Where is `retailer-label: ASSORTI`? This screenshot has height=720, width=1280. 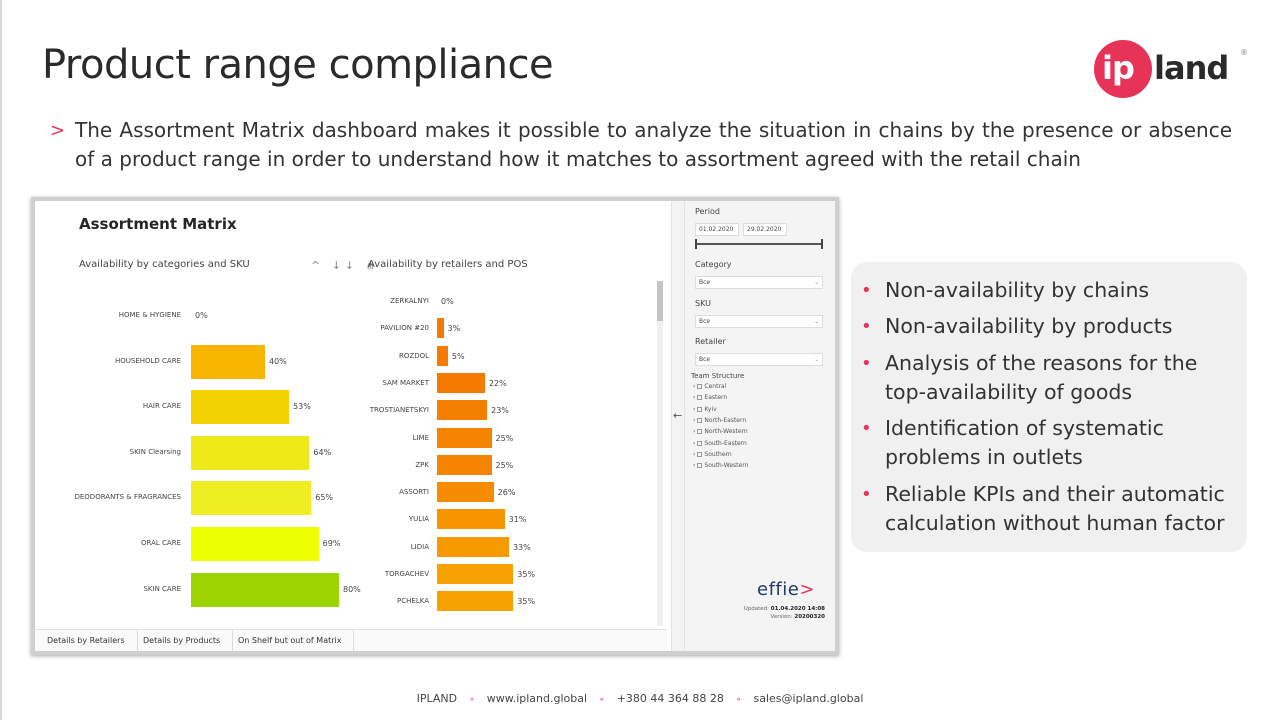 retailer-label: ASSORTI is located at coordinates (414, 492).